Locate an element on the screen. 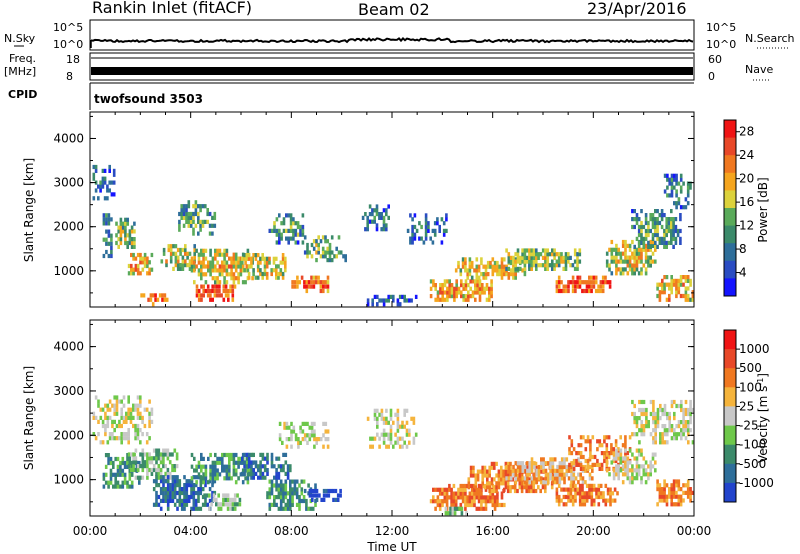 The height and width of the screenshot is (554, 800). station-title: Rankin Inlet (fitACF) is located at coordinates (172, 8).